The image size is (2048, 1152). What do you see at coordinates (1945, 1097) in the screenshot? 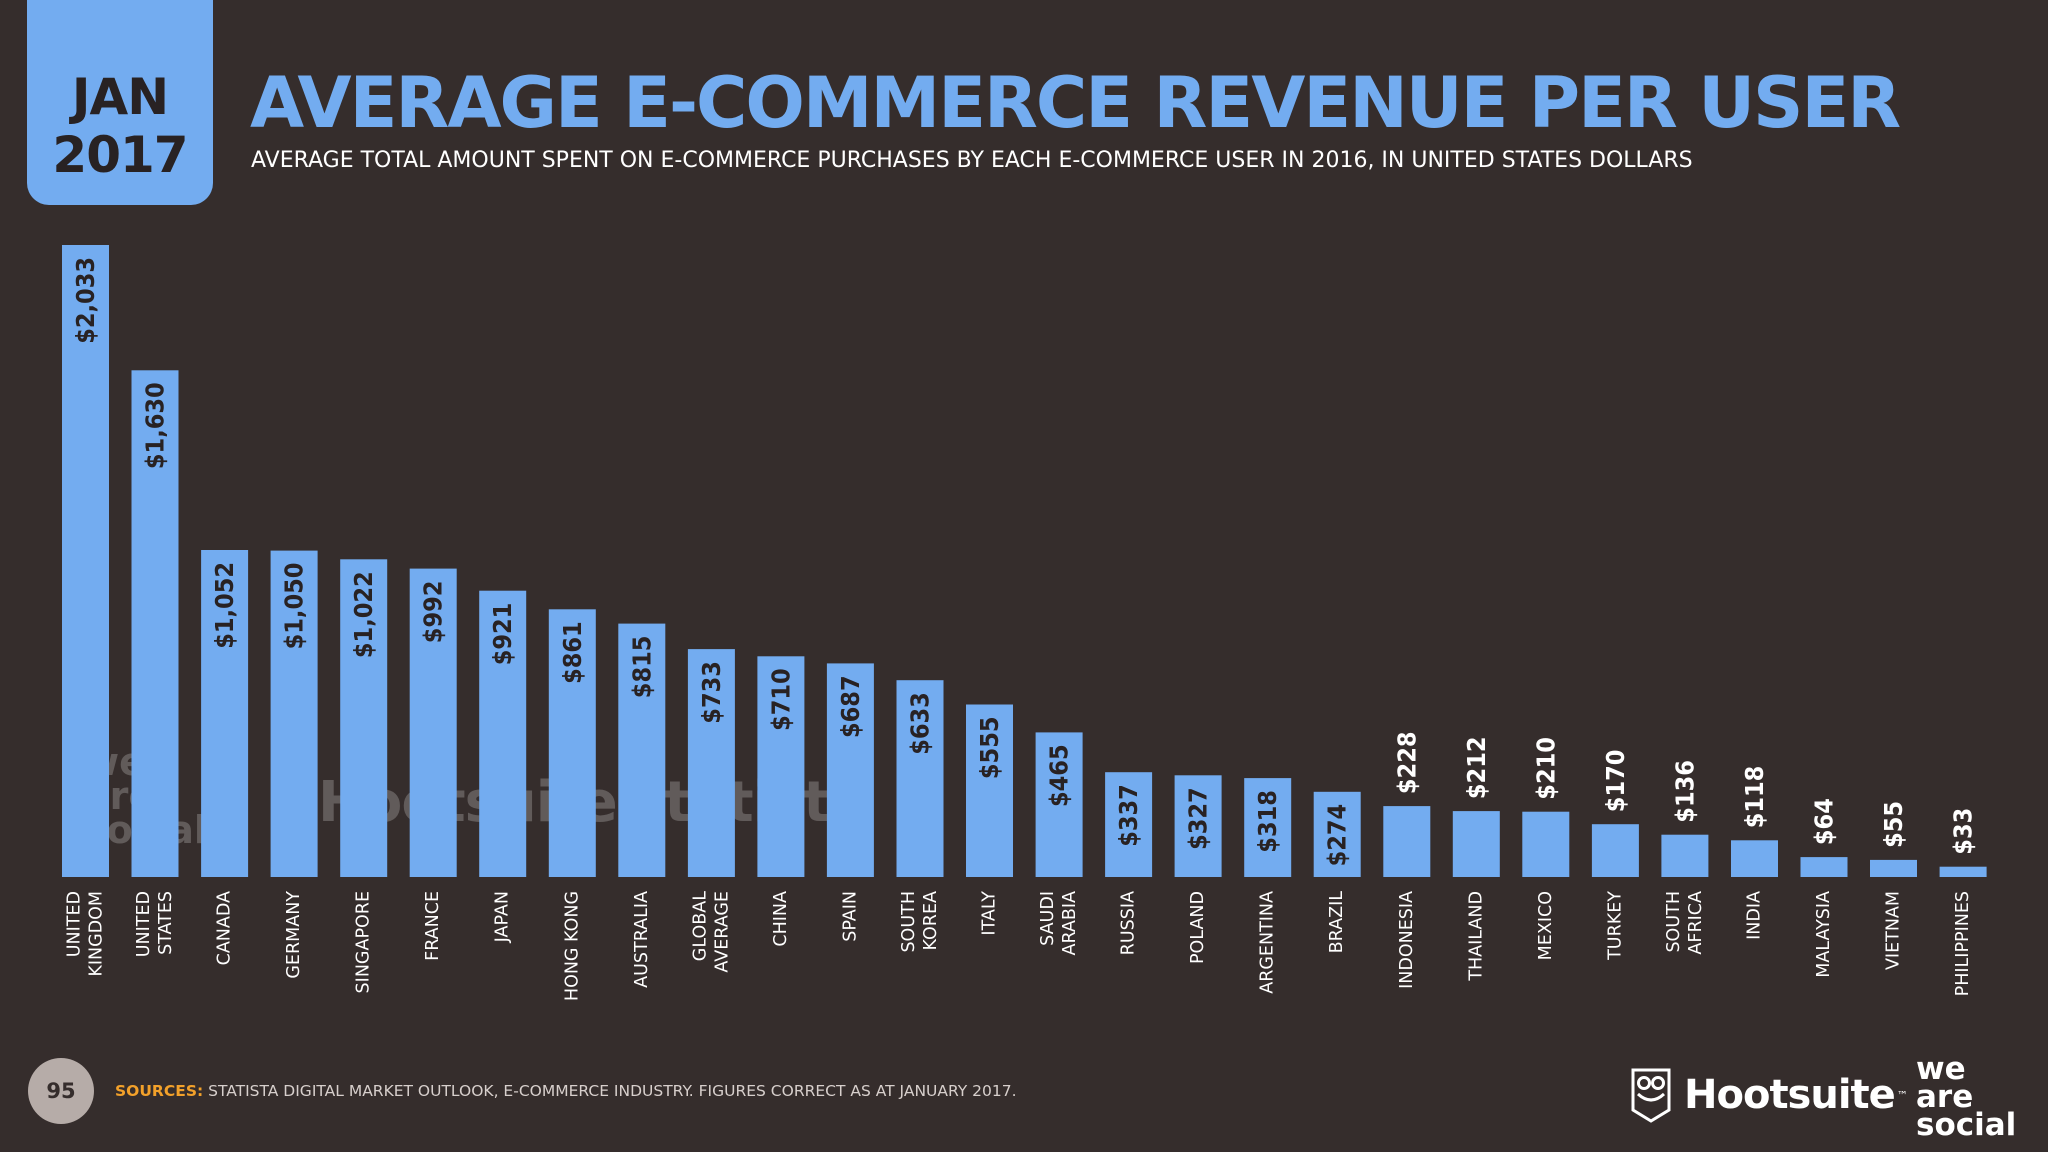
I see `was-line-are: are` at bounding box center [1945, 1097].